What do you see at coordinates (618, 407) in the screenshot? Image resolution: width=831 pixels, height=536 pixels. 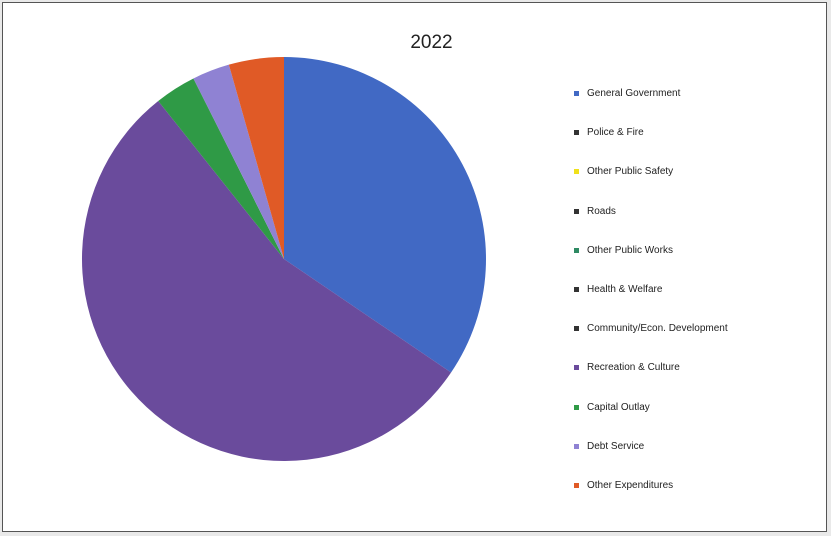 I see `legend-label: Capital Outlay` at bounding box center [618, 407].